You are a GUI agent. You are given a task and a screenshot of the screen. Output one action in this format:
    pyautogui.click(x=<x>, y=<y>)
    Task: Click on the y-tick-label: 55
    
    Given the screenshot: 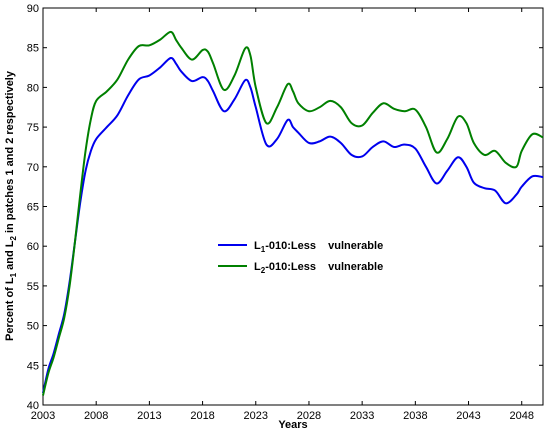 What is the action you would take?
    pyautogui.click(x=33, y=287)
    